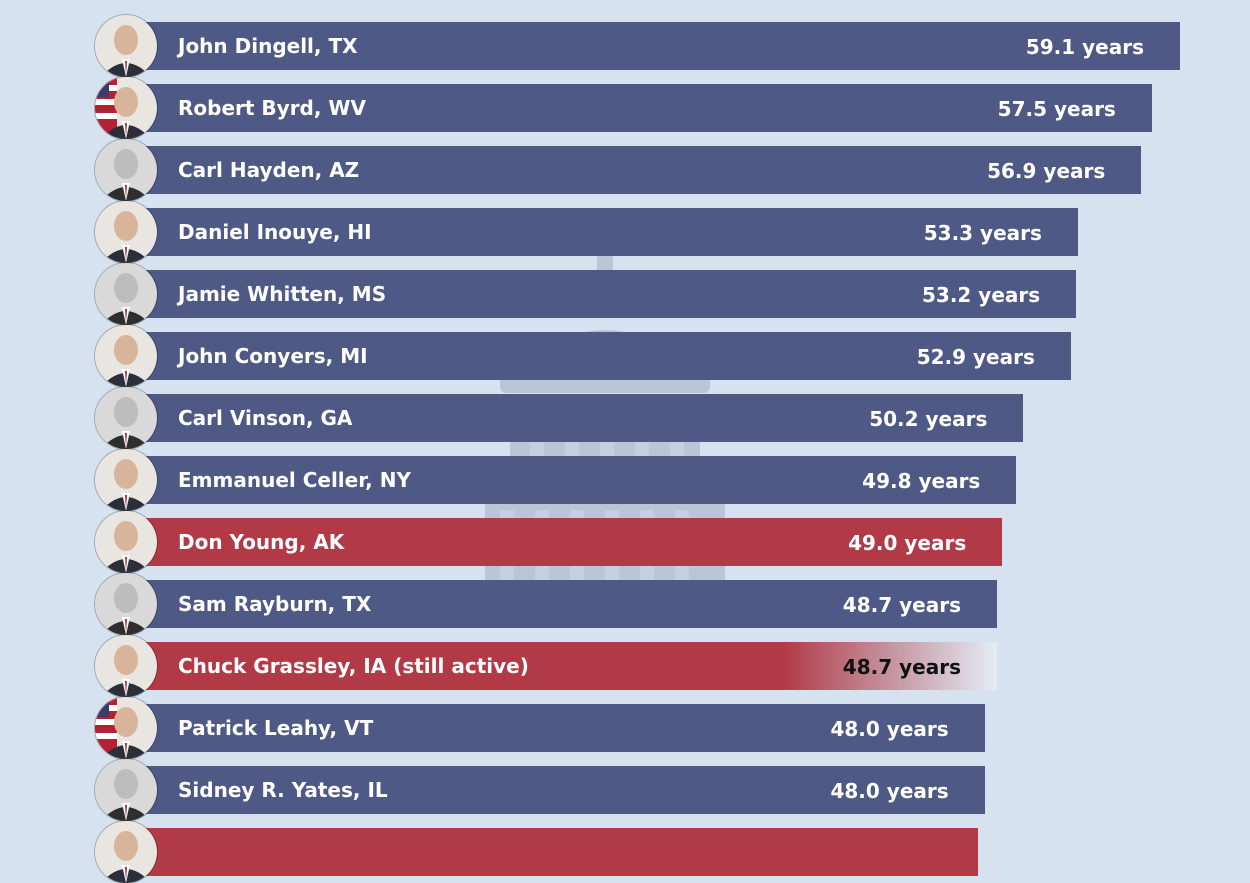 Image resolution: width=1250 pixels, height=883 pixels. What do you see at coordinates (1056, 109) in the screenshot?
I see `value-label: 57.5 years` at bounding box center [1056, 109].